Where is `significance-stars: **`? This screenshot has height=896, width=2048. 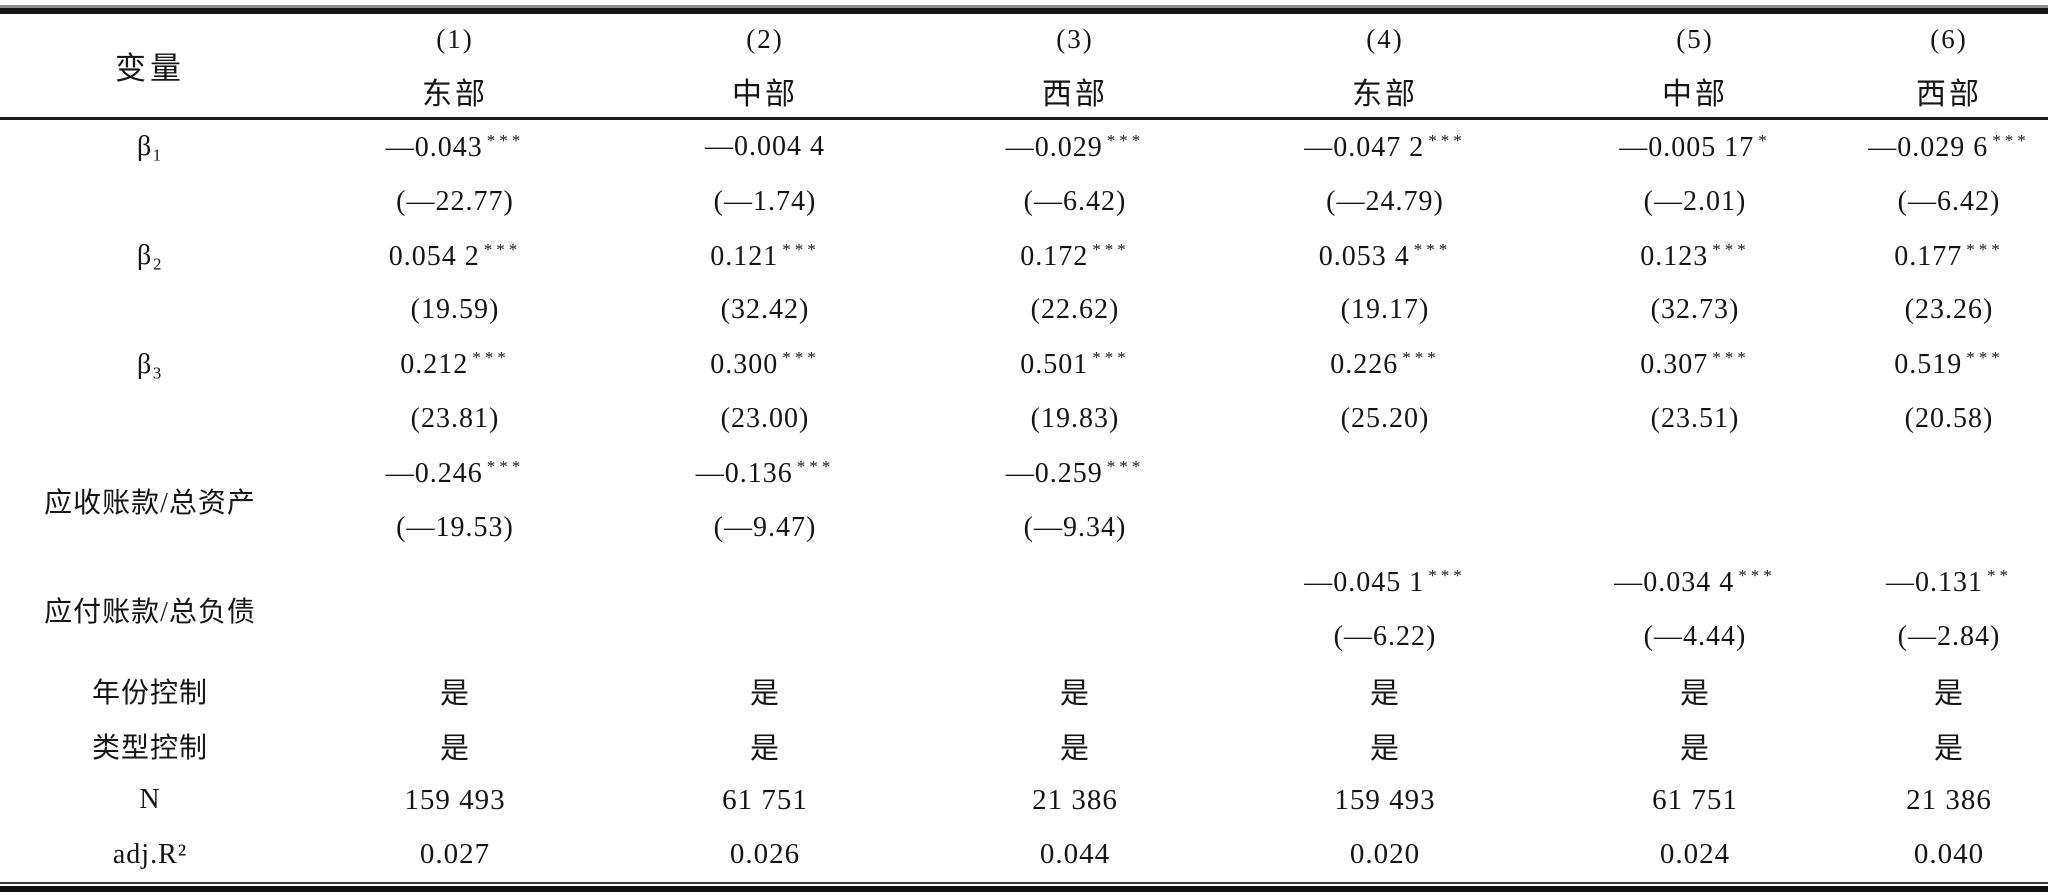 significance-stars: ** is located at coordinates (1999, 576).